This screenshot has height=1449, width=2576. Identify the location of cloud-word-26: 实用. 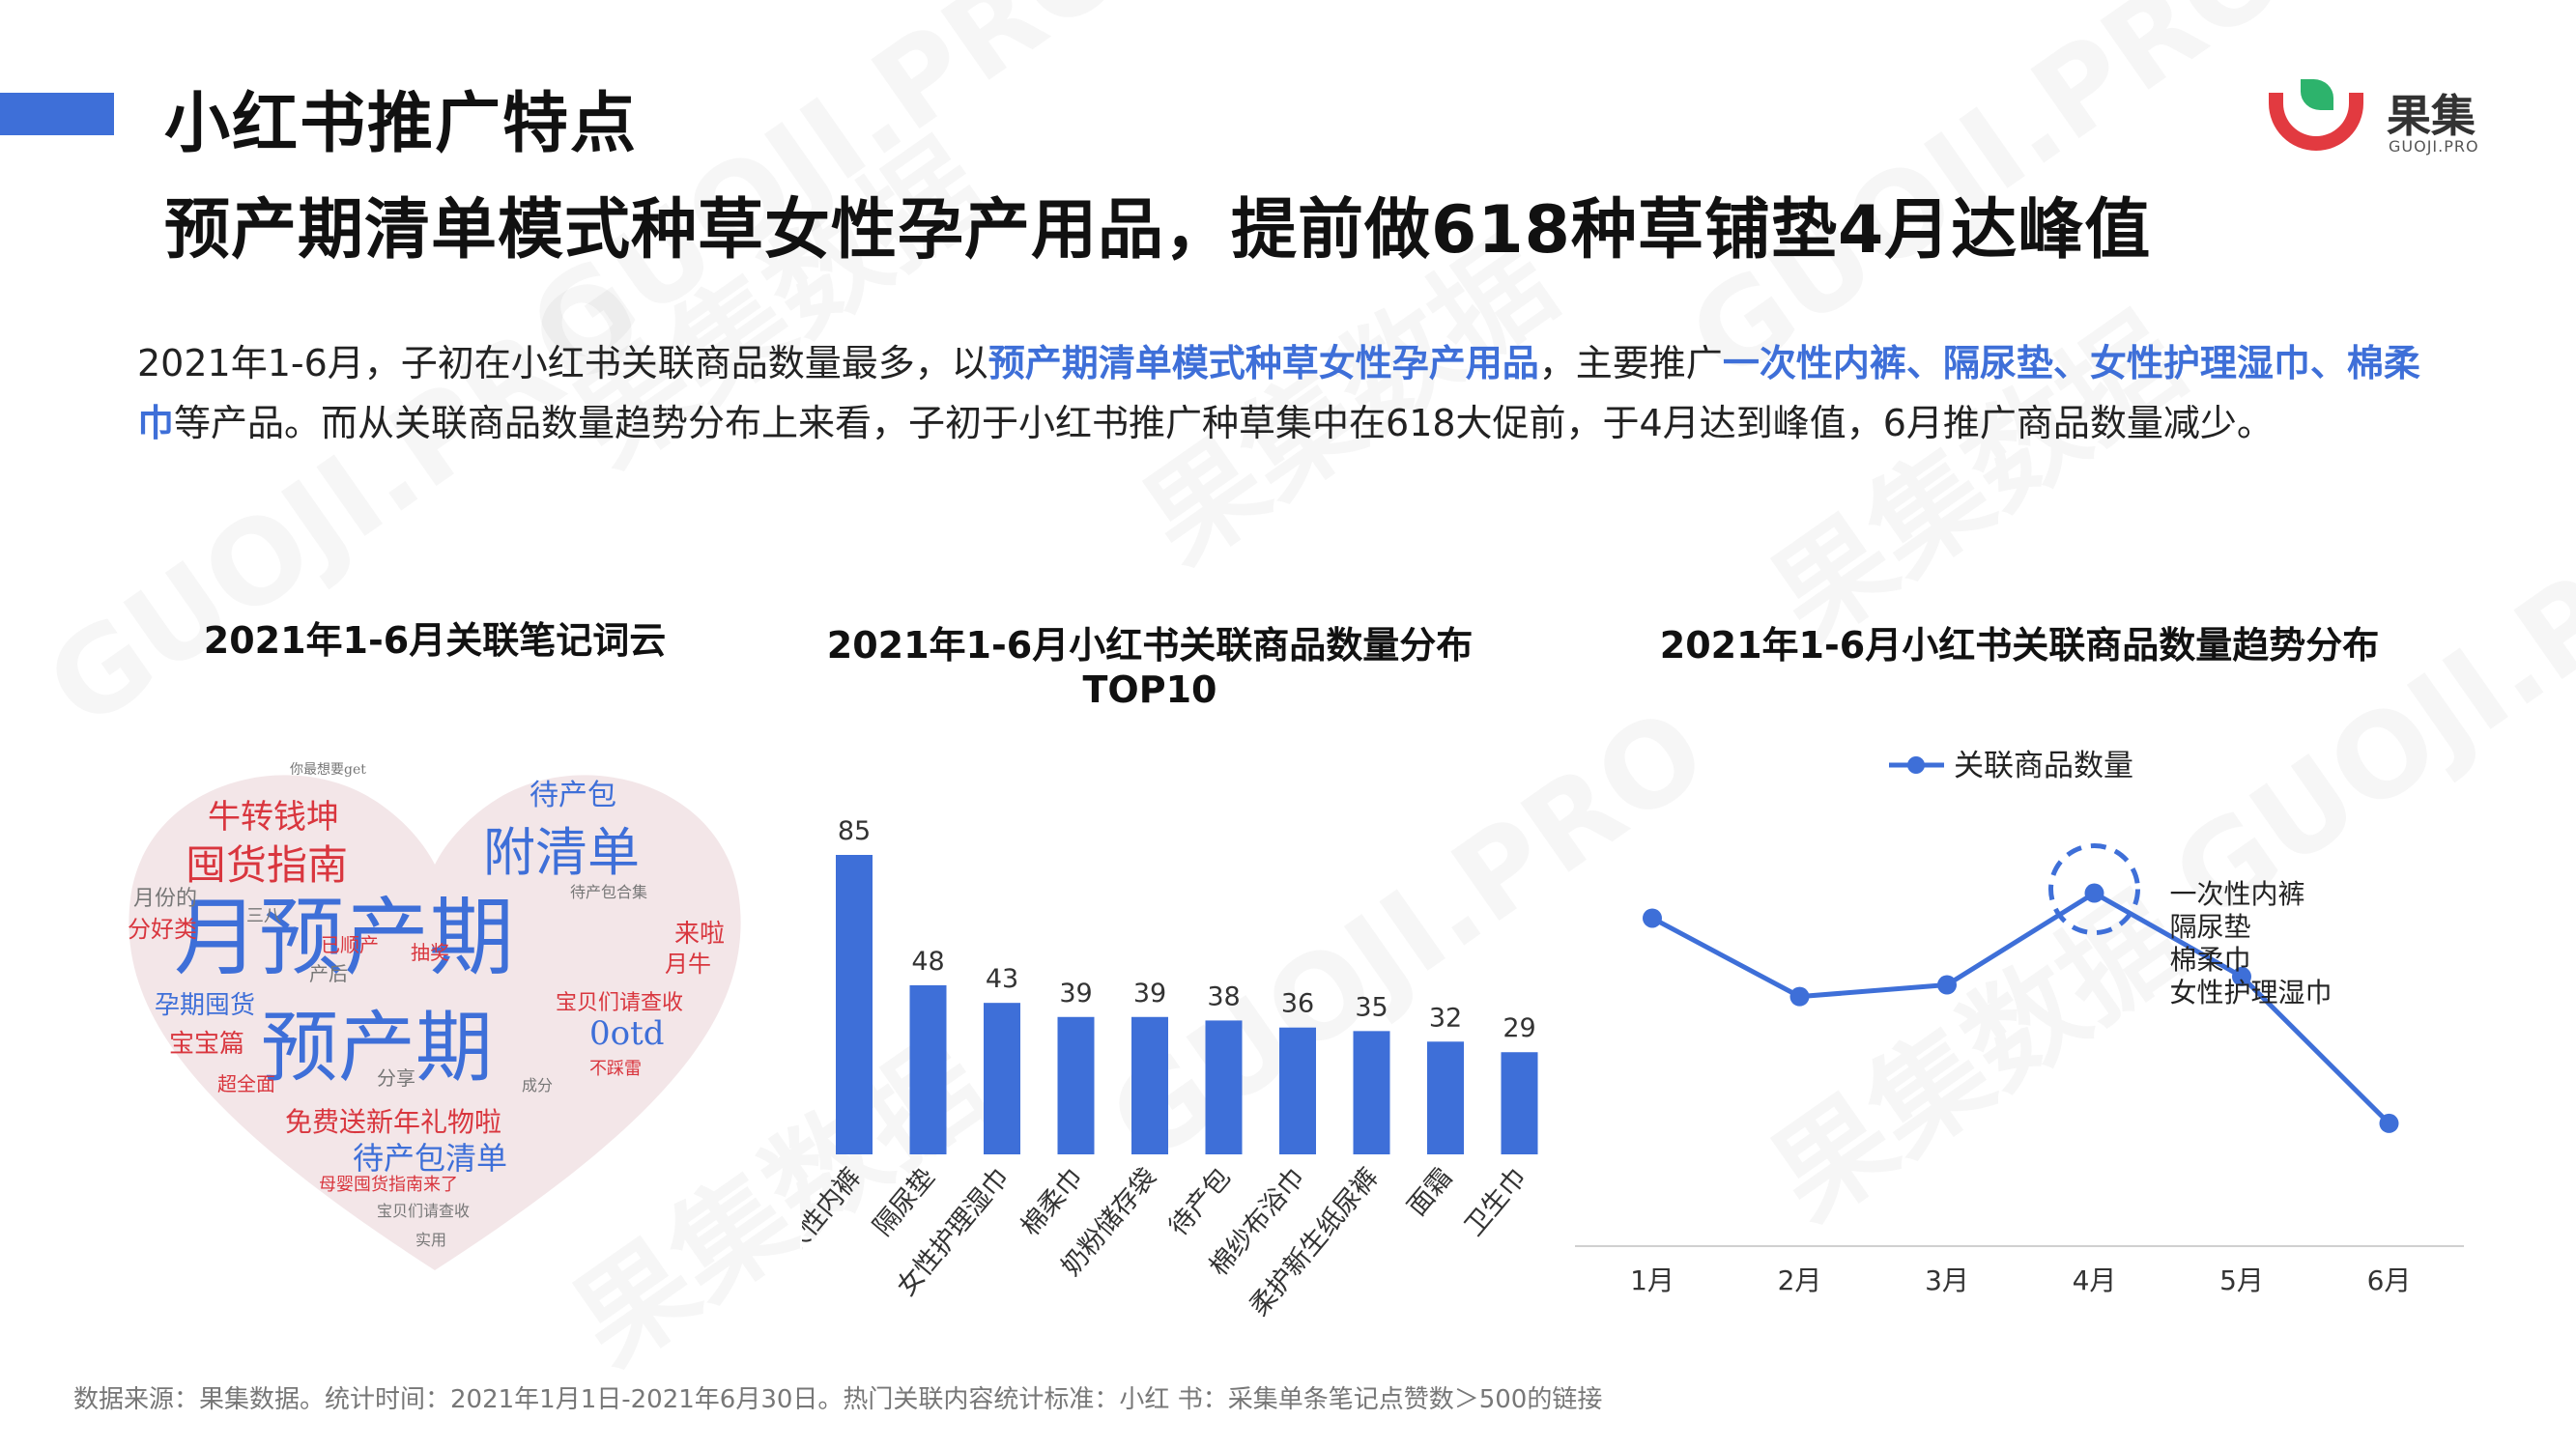
(431, 1240).